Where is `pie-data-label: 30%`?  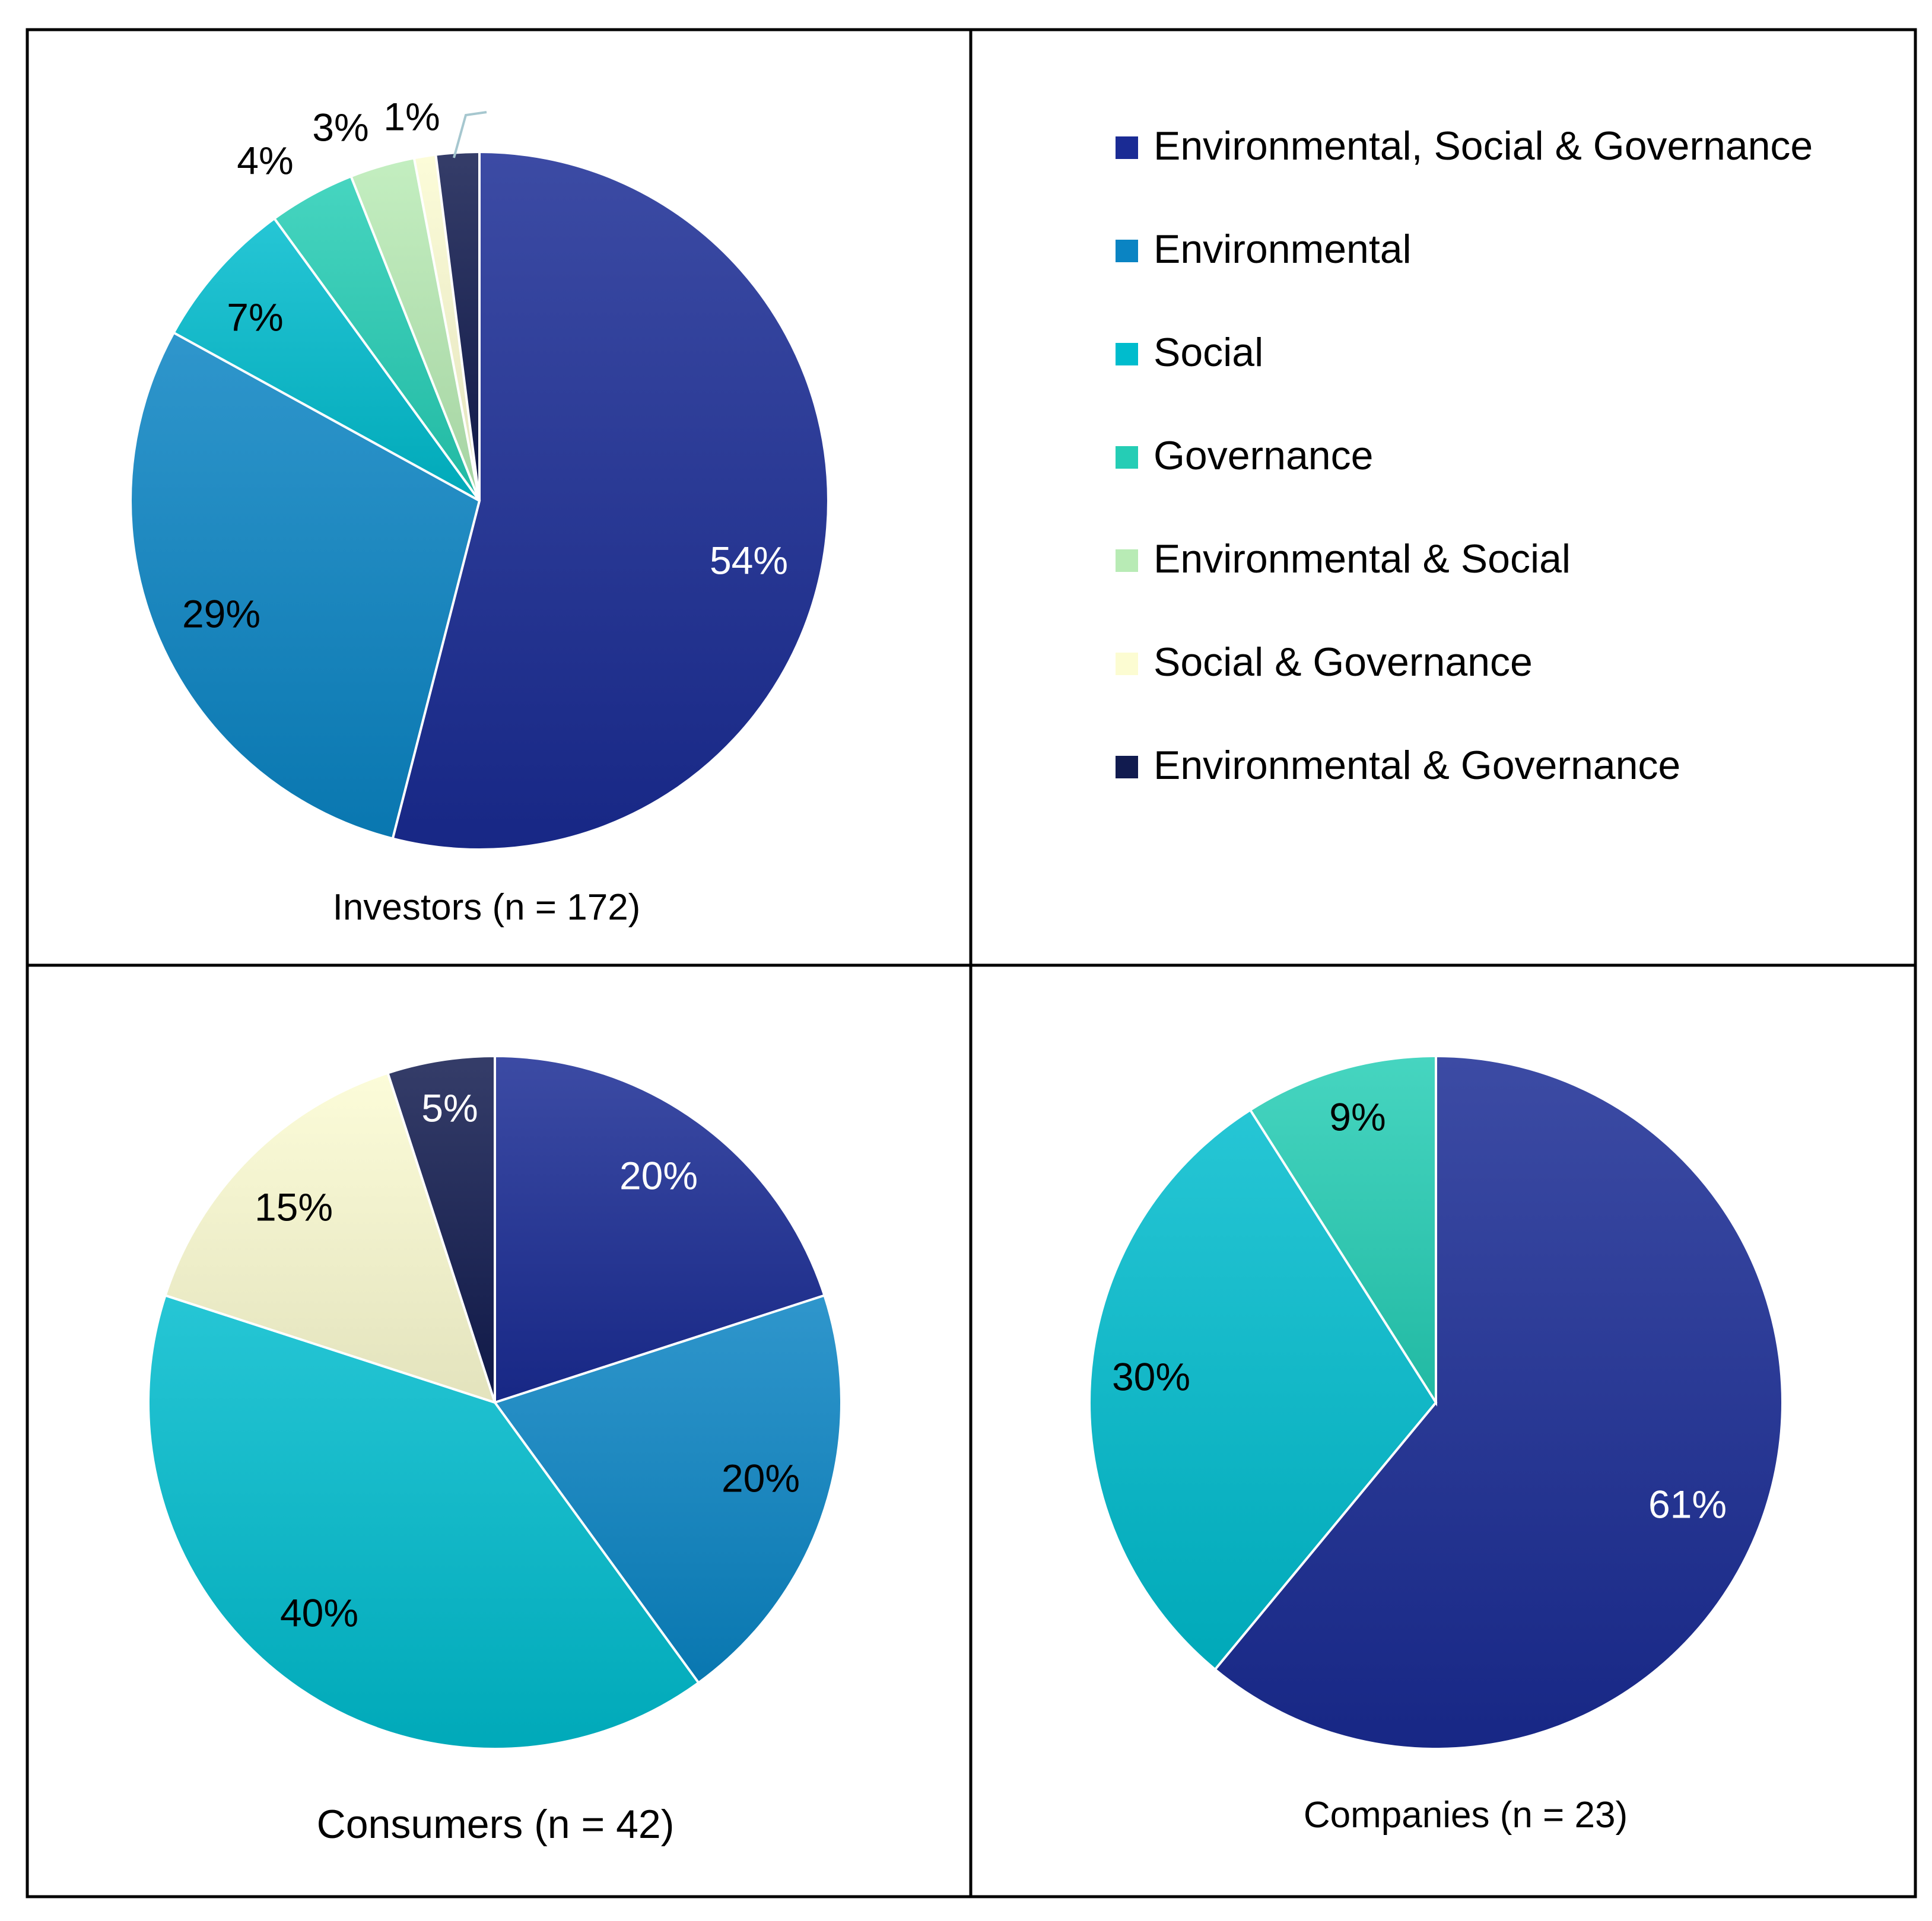 pie-data-label: 30% is located at coordinates (1151, 1376).